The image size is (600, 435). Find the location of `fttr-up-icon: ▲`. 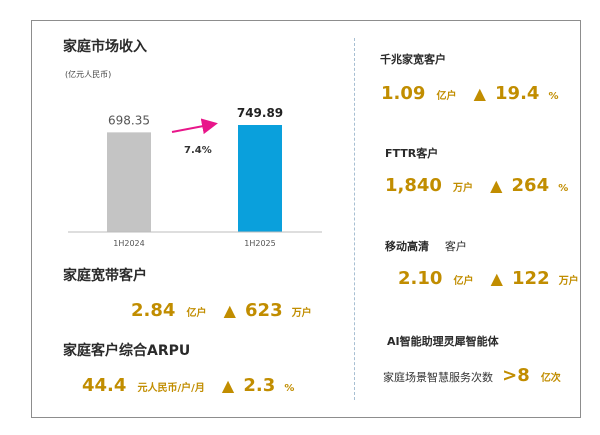

fttr-up-icon: ▲ is located at coordinates (496, 185).